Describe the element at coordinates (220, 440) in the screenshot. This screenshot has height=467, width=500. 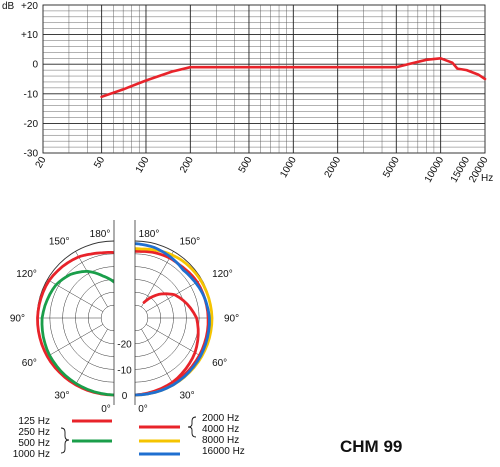
I see `legend-label: 8000 Hz` at that location.